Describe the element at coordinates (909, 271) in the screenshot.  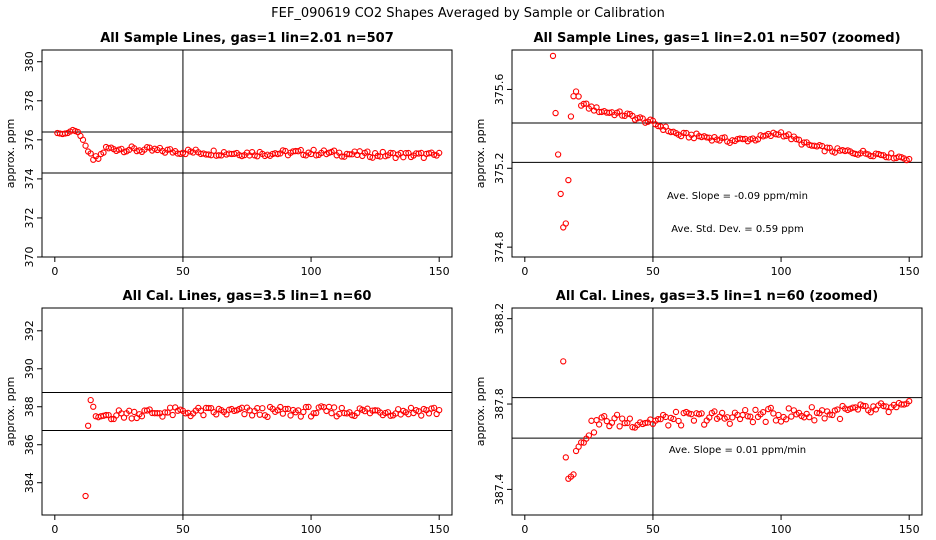
I see `x-tick-label: 150` at that location.